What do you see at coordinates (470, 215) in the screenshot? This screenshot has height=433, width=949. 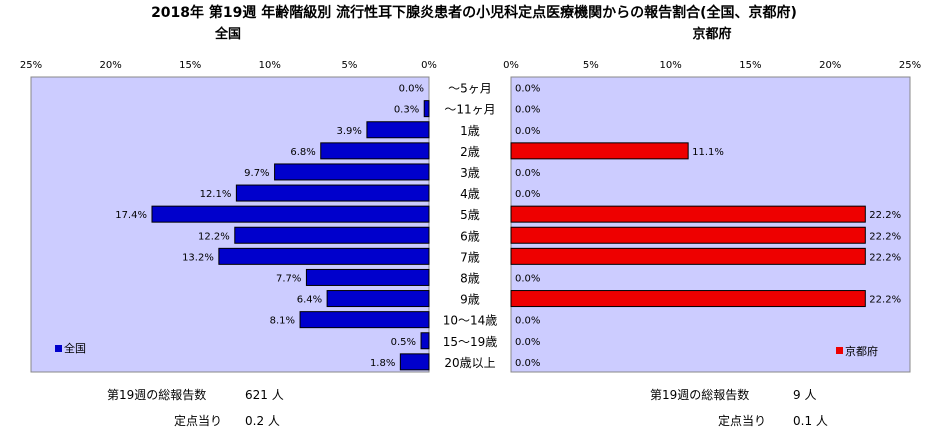 I see `age-category-label: 5歳` at bounding box center [470, 215].